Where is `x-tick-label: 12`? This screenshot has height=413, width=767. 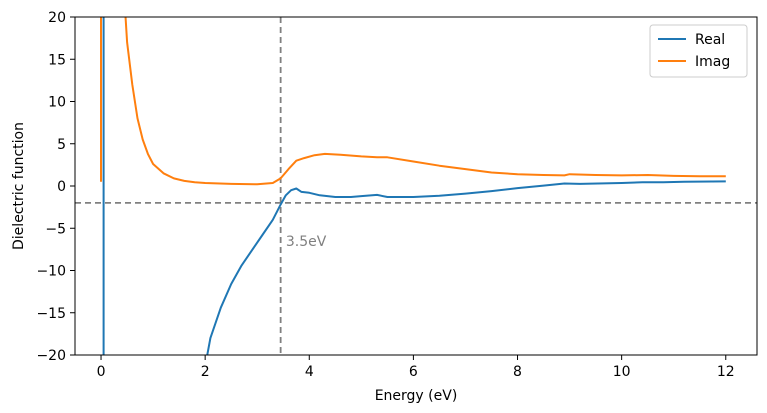
x-tick-label: 12 is located at coordinates (726, 372).